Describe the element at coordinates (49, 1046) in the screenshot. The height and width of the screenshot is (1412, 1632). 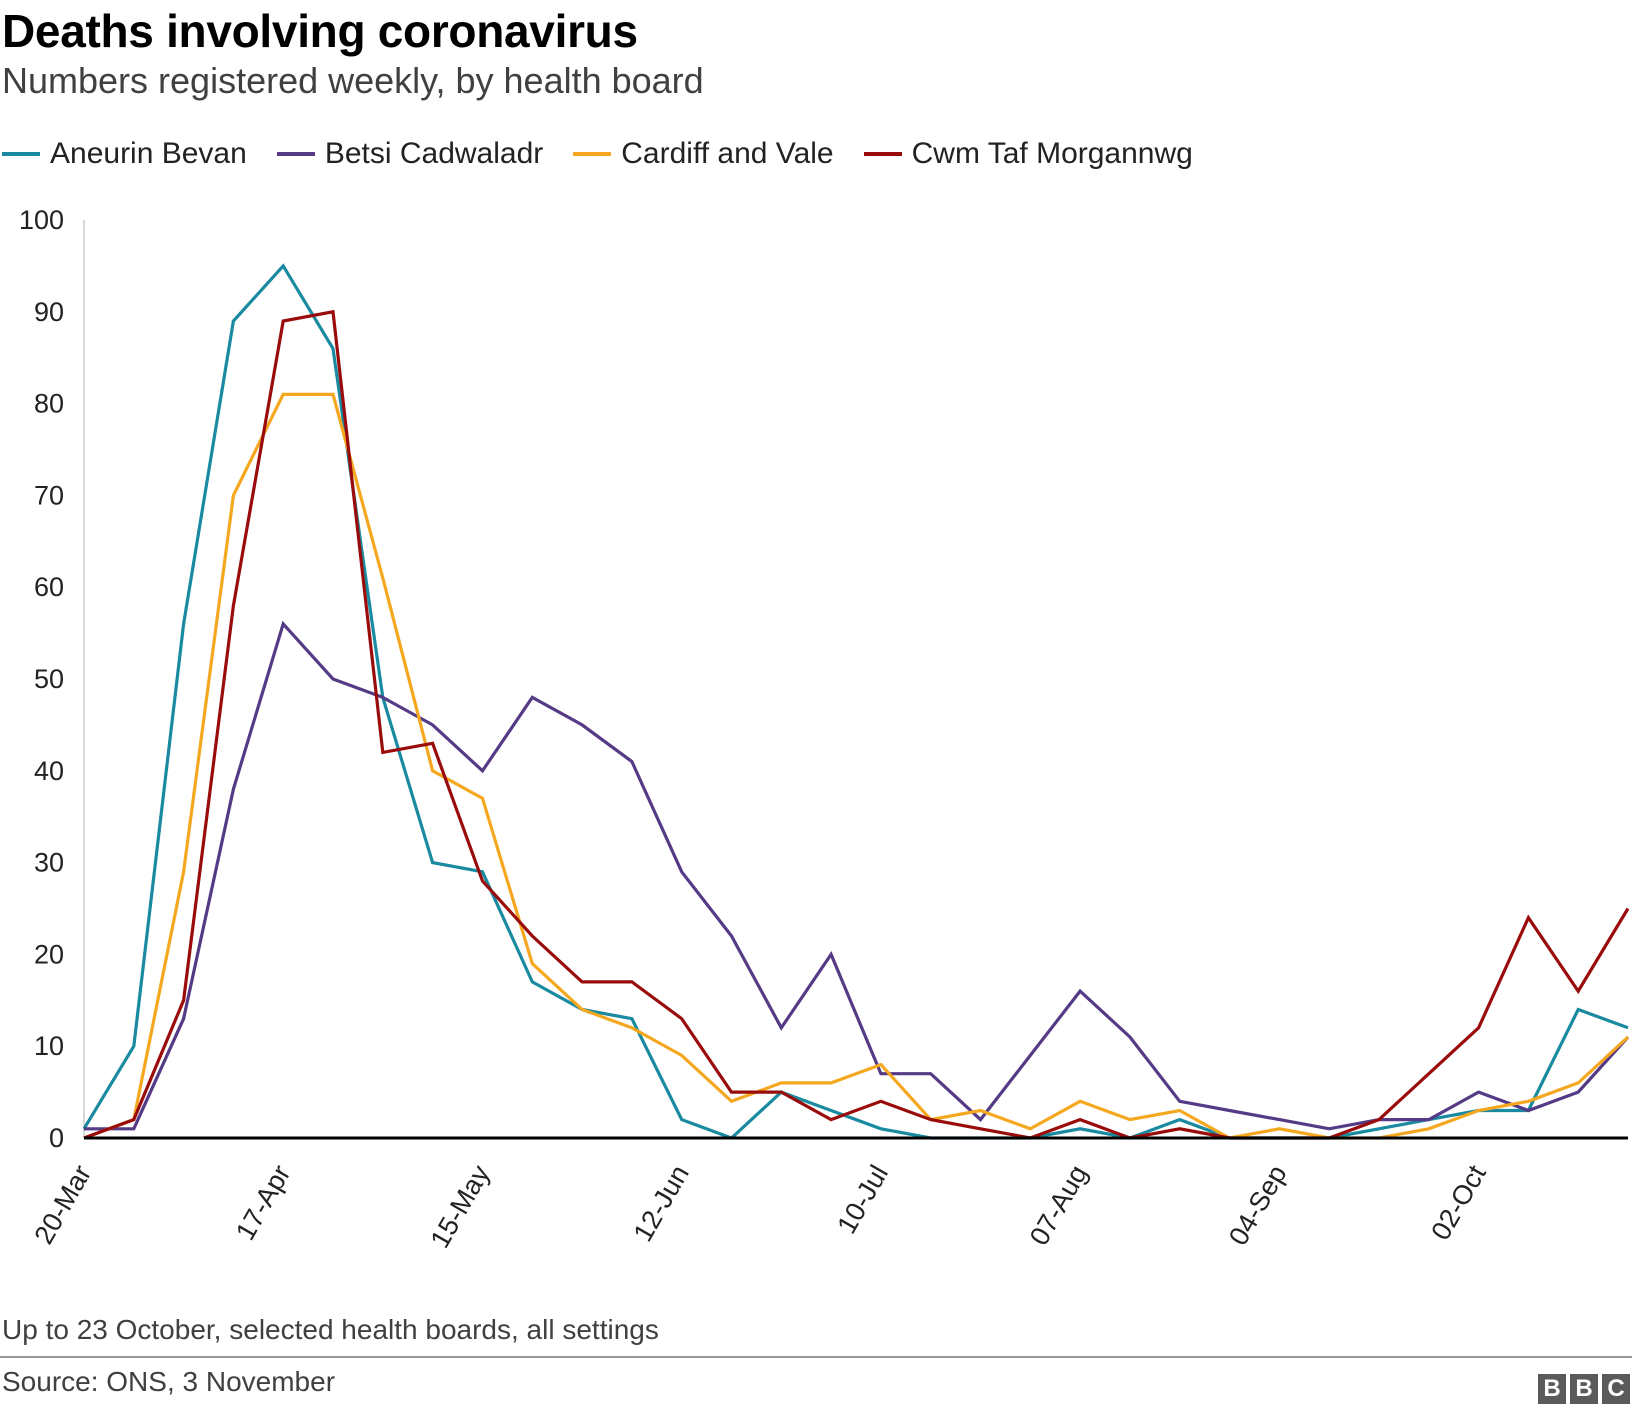
I see `y-tick-label-10: 10` at that location.